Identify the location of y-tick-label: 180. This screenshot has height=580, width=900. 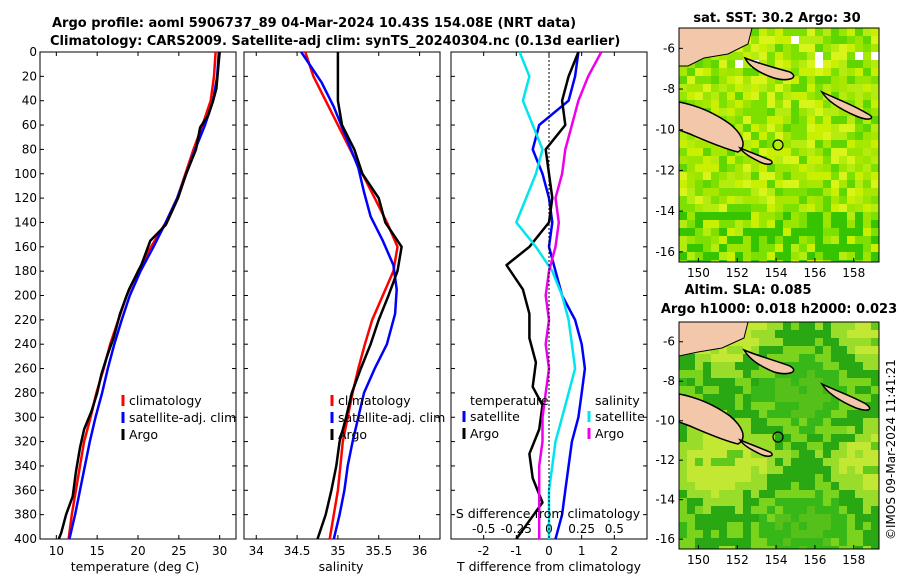
(25, 271).